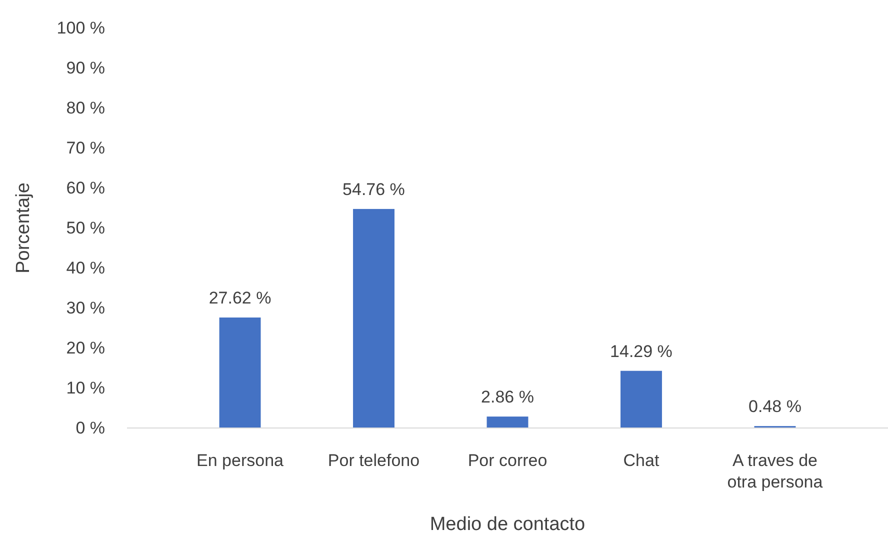 The width and height of the screenshot is (888, 538). What do you see at coordinates (240, 460) in the screenshot?
I see `x-tick-label: En persona` at bounding box center [240, 460].